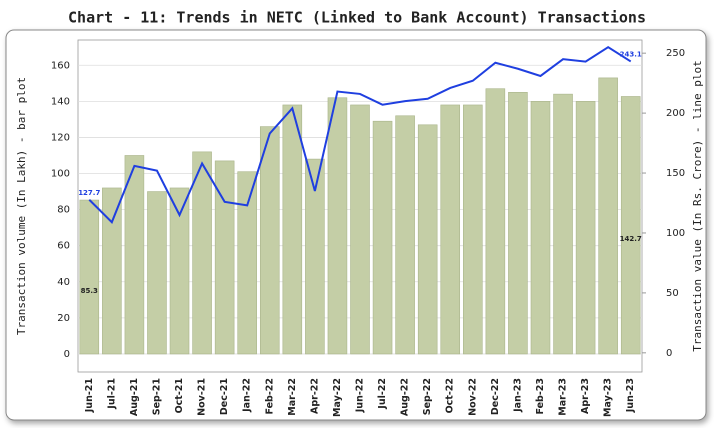  Describe the element at coordinates (67, 354) in the screenshot. I see `y-tick-label: 0` at that location.